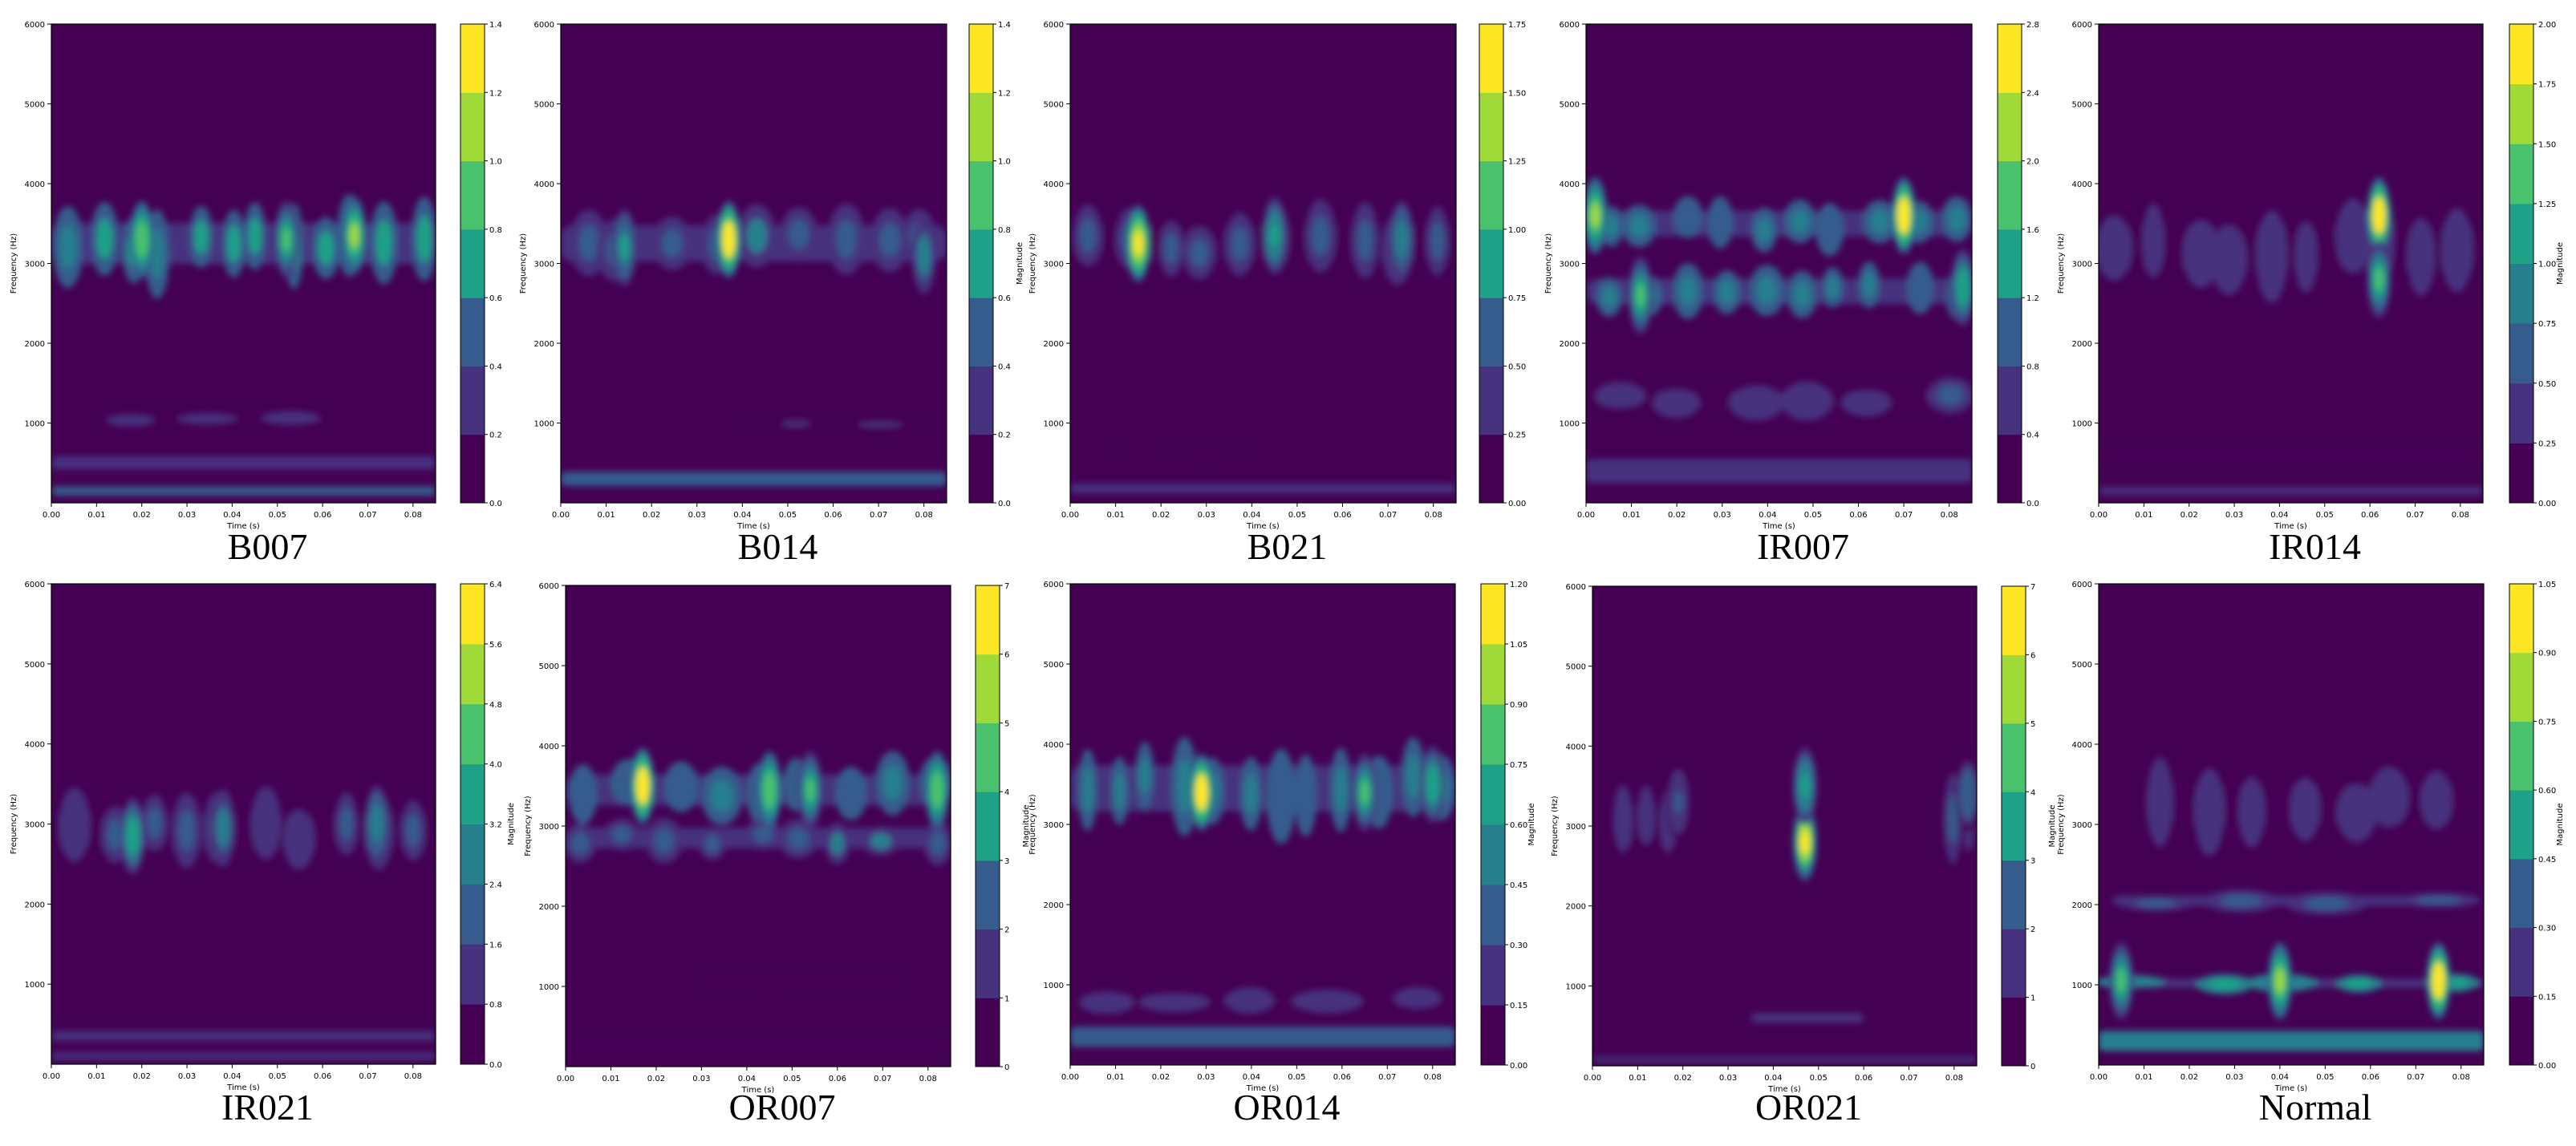 This screenshot has width=2576, height=1146. Describe the element at coordinates (1803, 546) in the screenshot. I see `panel-title: IR007` at that location.